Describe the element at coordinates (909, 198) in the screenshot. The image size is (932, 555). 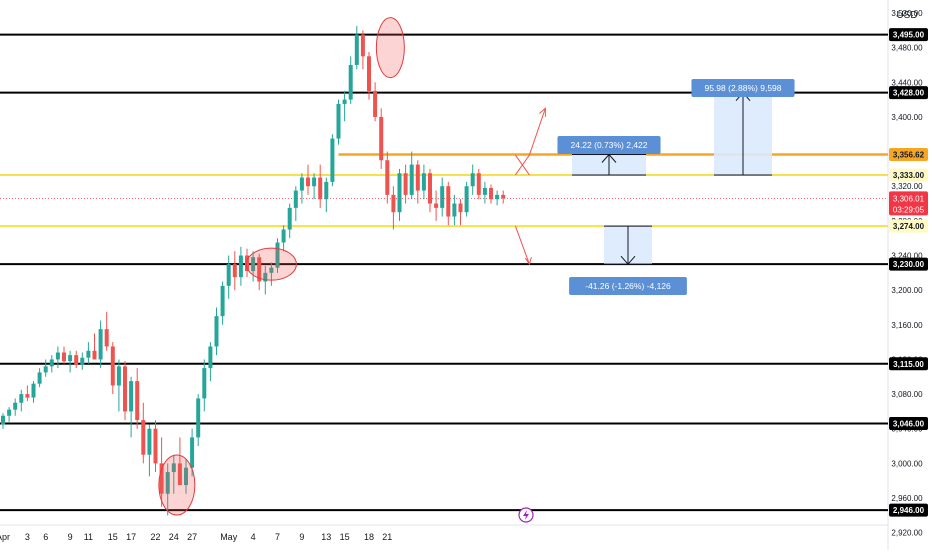
I see `current-price-label: 3,306.01` at that location.